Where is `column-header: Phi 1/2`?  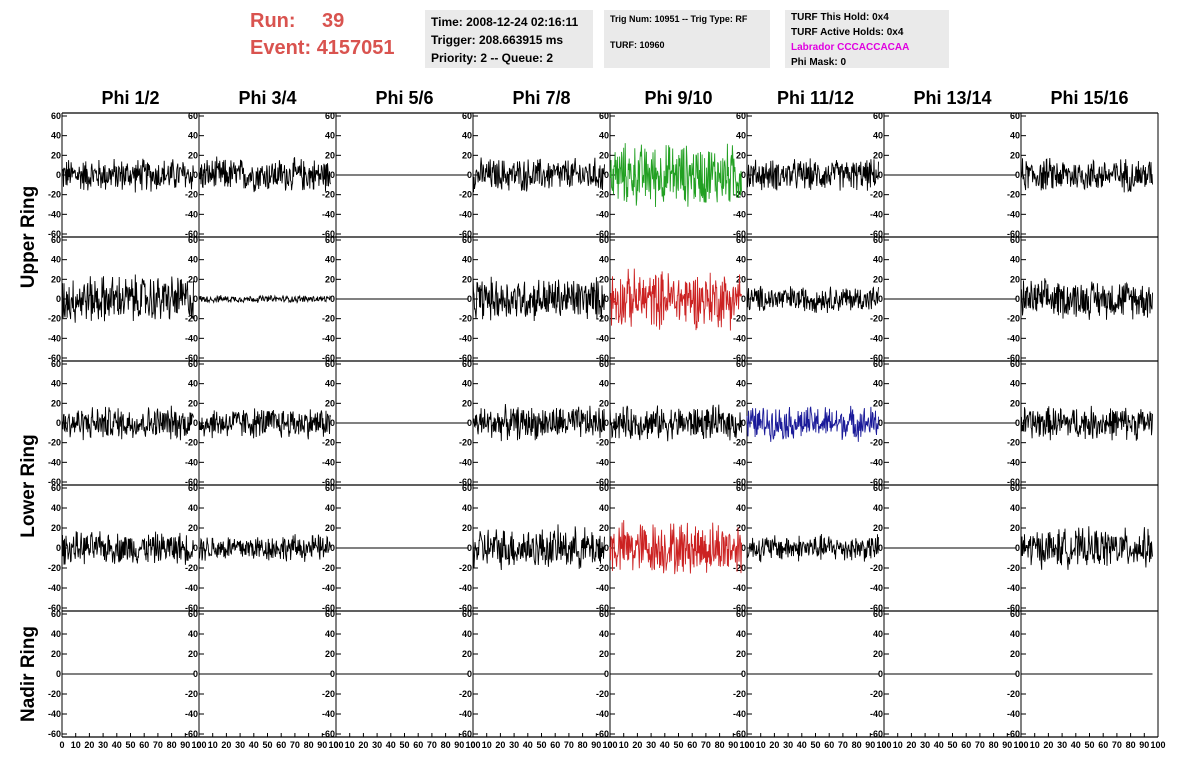 column-header: Phi 1/2 is located at coordinates (130, 98).